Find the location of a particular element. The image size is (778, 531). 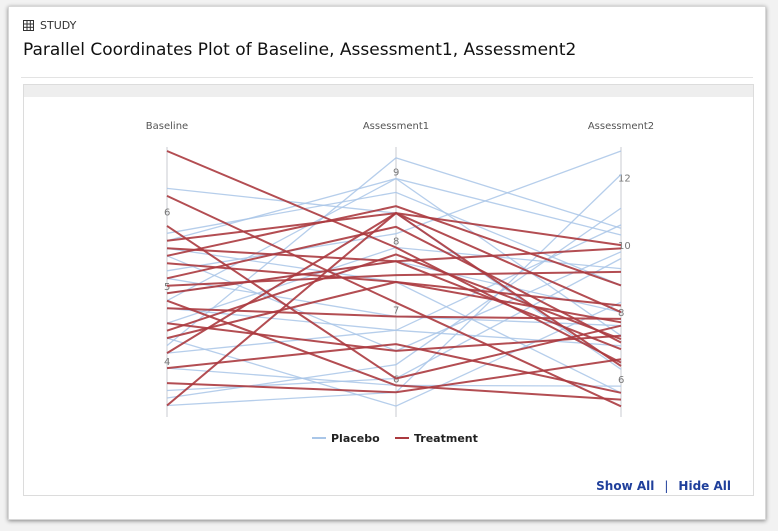

tick-label: 7 is located at coordinates (396, 310).